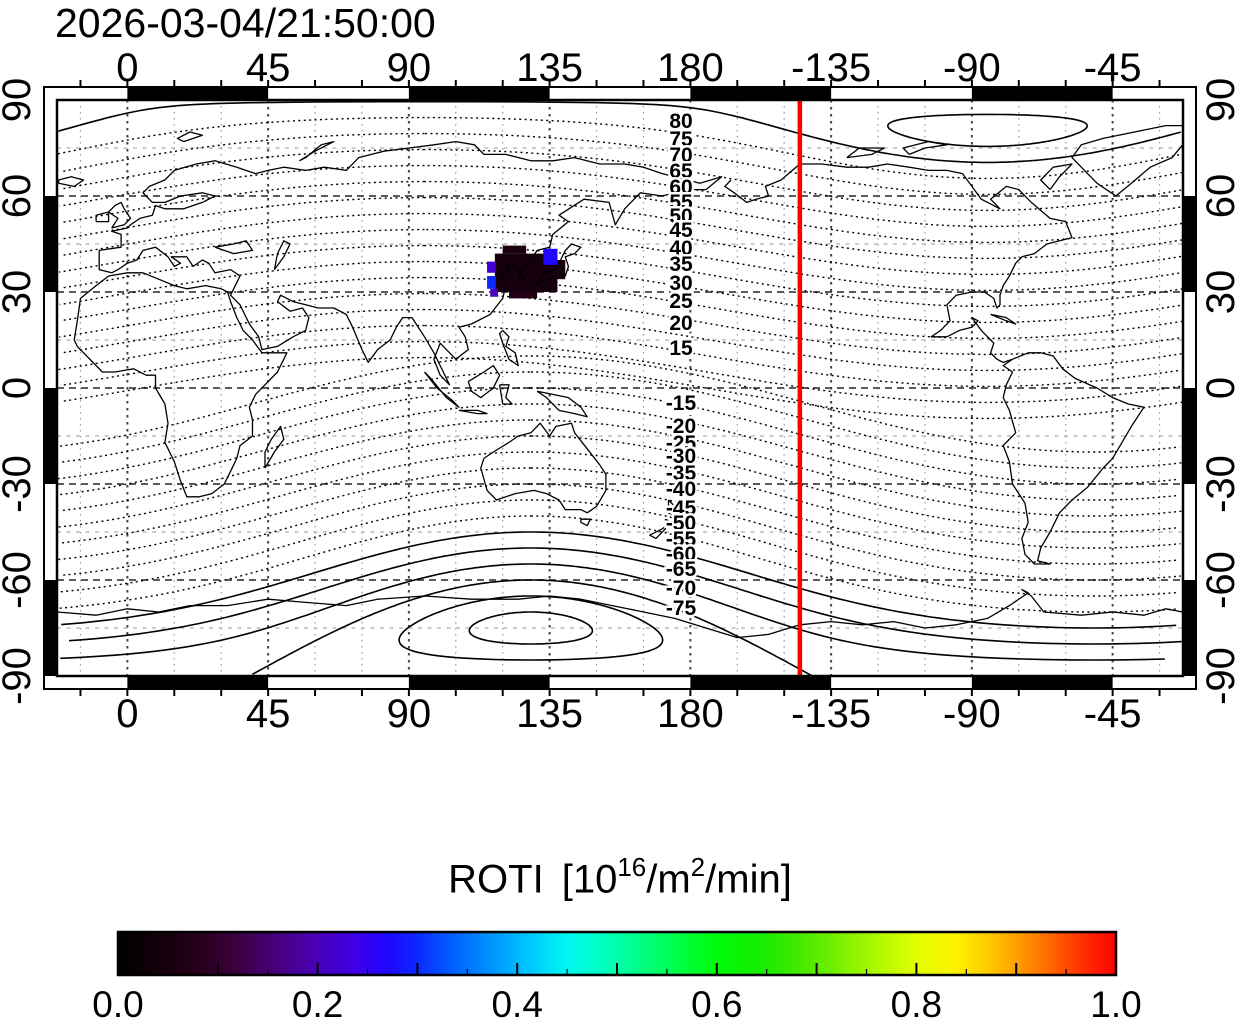  Describe the element at coordinates (681, 230) in the screenshot. I see `contour-label: 45` at that location.